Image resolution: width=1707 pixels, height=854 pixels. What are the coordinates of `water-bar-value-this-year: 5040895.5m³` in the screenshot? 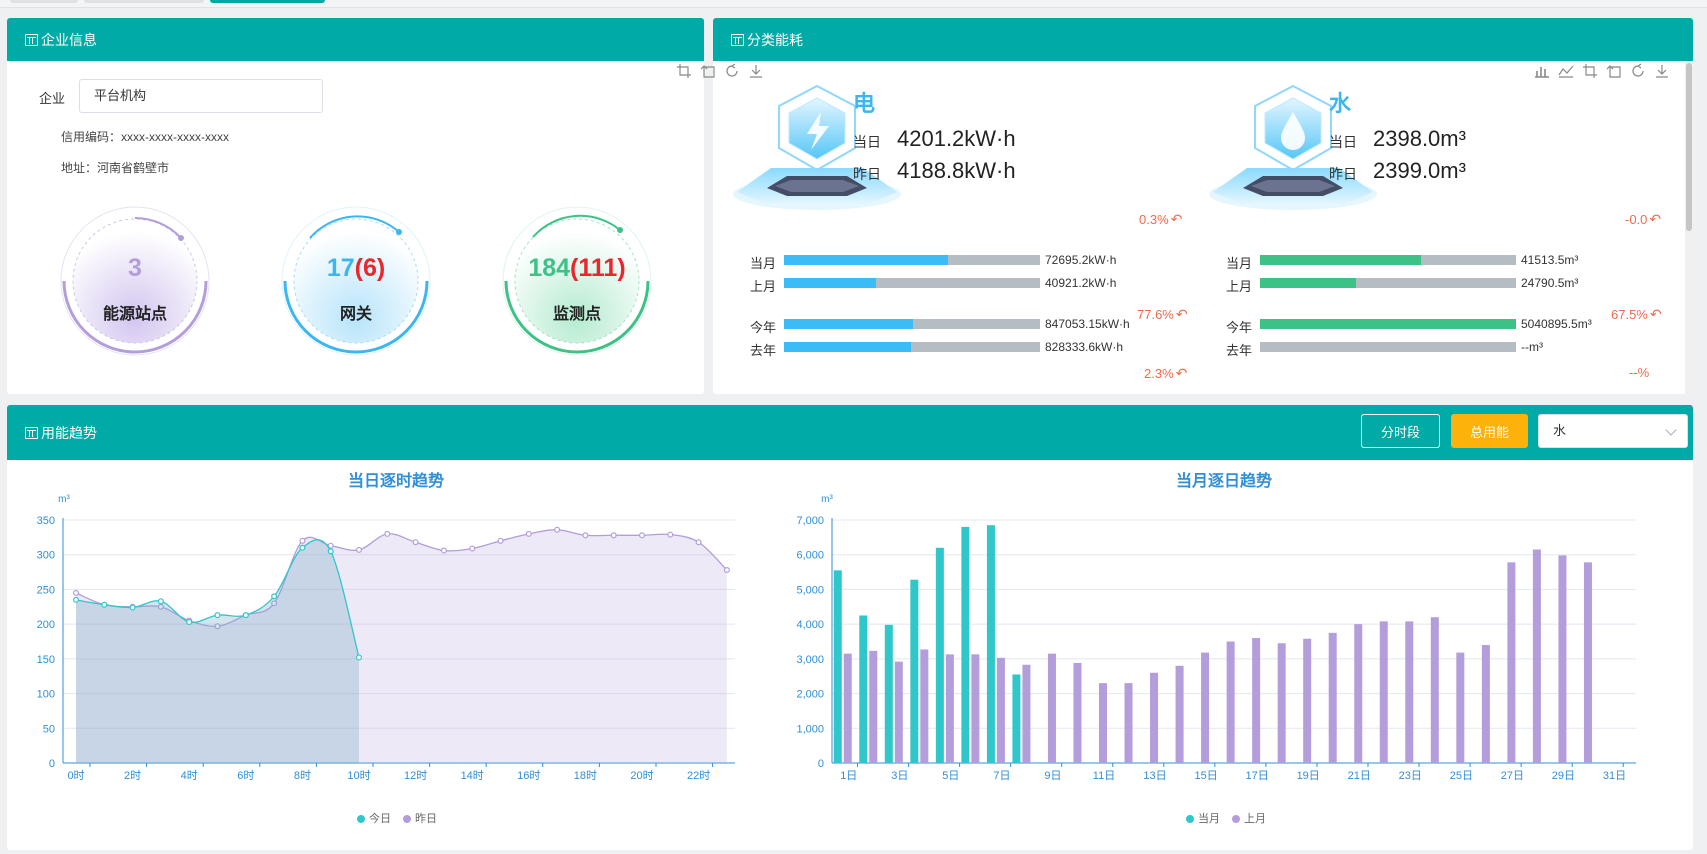 It's located at (1556, 324).